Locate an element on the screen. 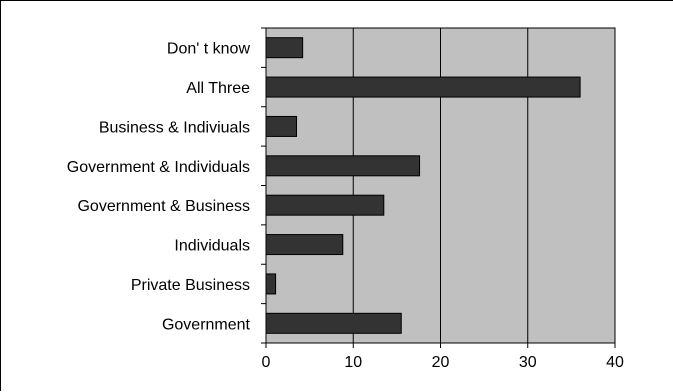 Image resolution: width=673 pixels, height=392 pixels. x-tick-label-10: 10 is located at coordinates (353, 362).